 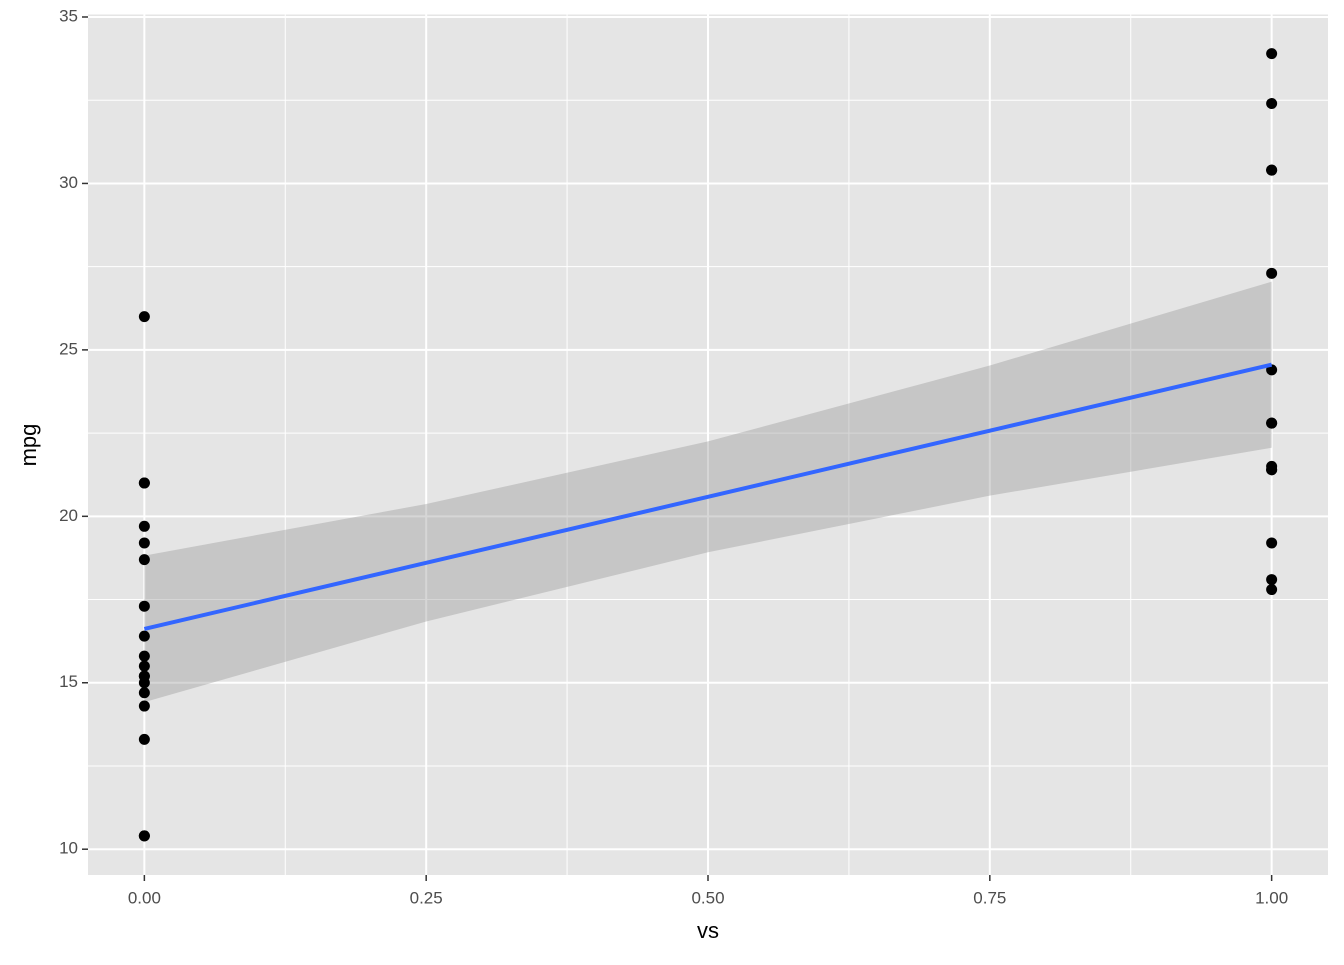 I want to click on y-tick-label: 20, so click(x=68, y=515).